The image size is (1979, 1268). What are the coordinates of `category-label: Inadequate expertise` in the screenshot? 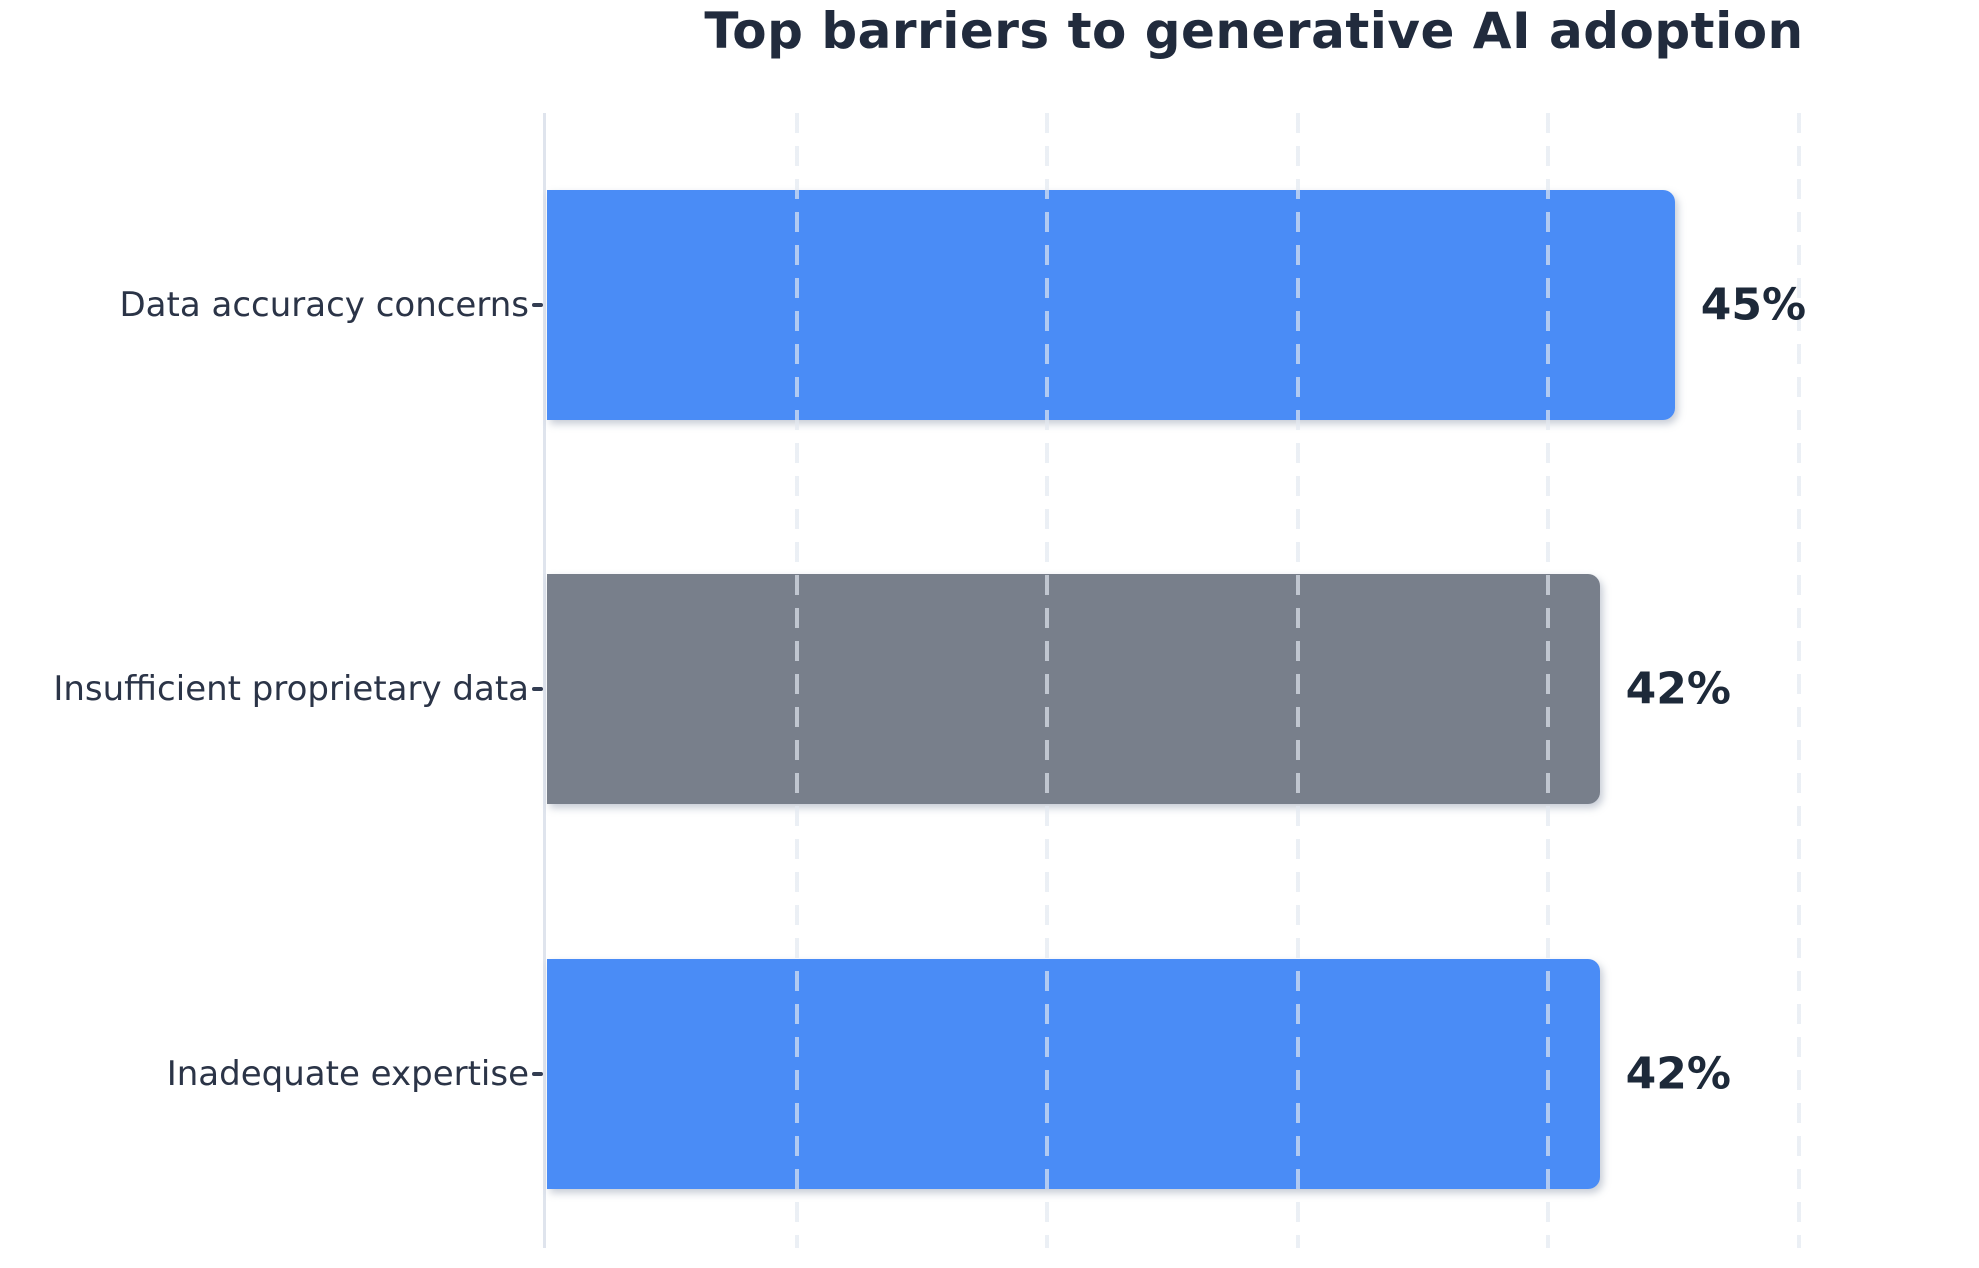 It's located at (347, 1073).